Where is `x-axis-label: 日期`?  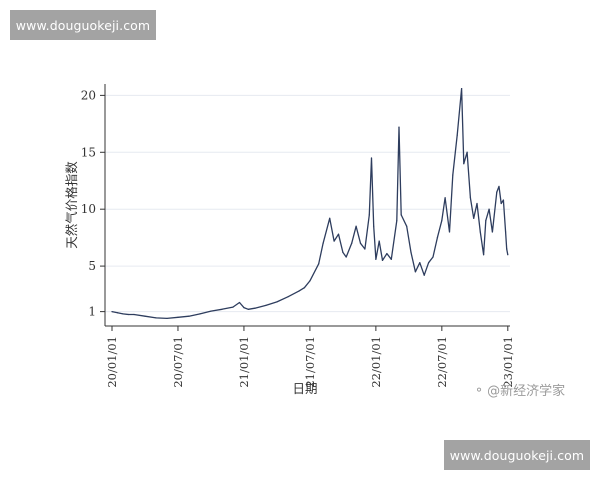
x-axis-label: 日期 is located at coordinates (304, 388).